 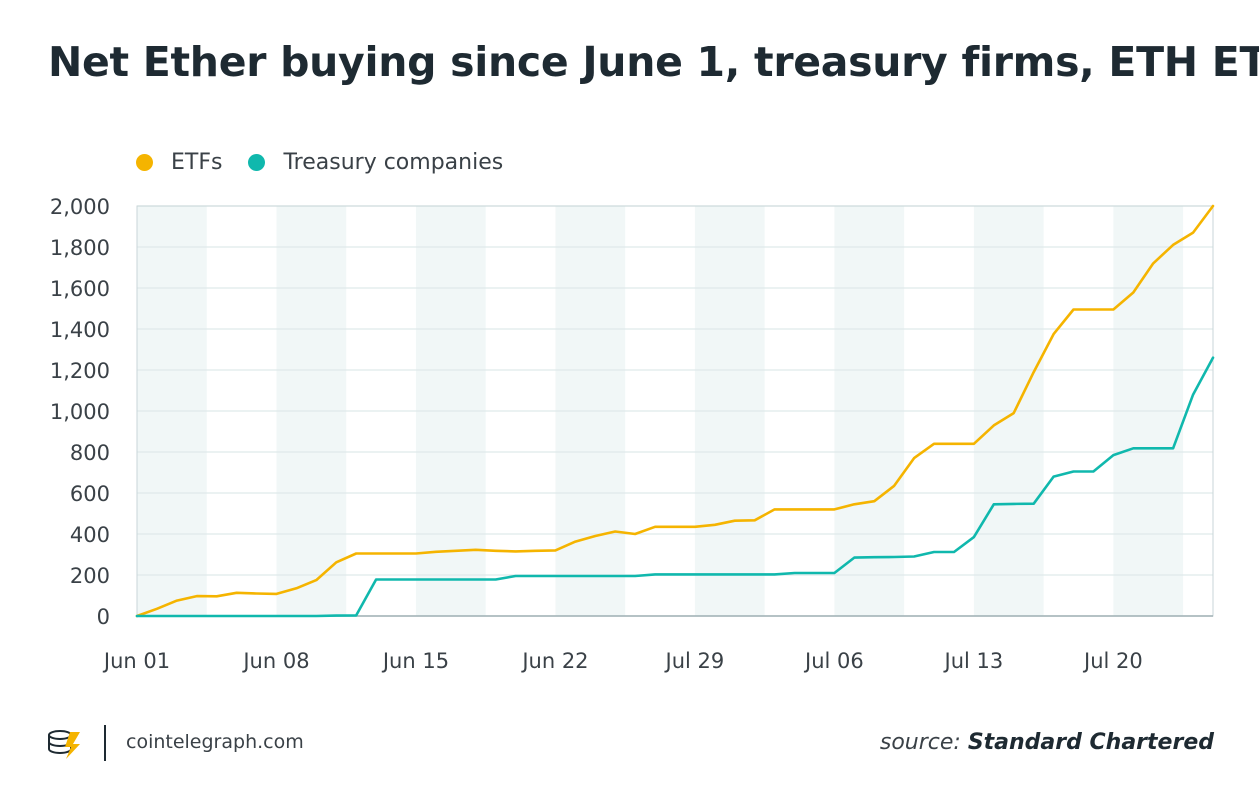 I want to click on source-prefix: source:, so click(x=920, y=742).